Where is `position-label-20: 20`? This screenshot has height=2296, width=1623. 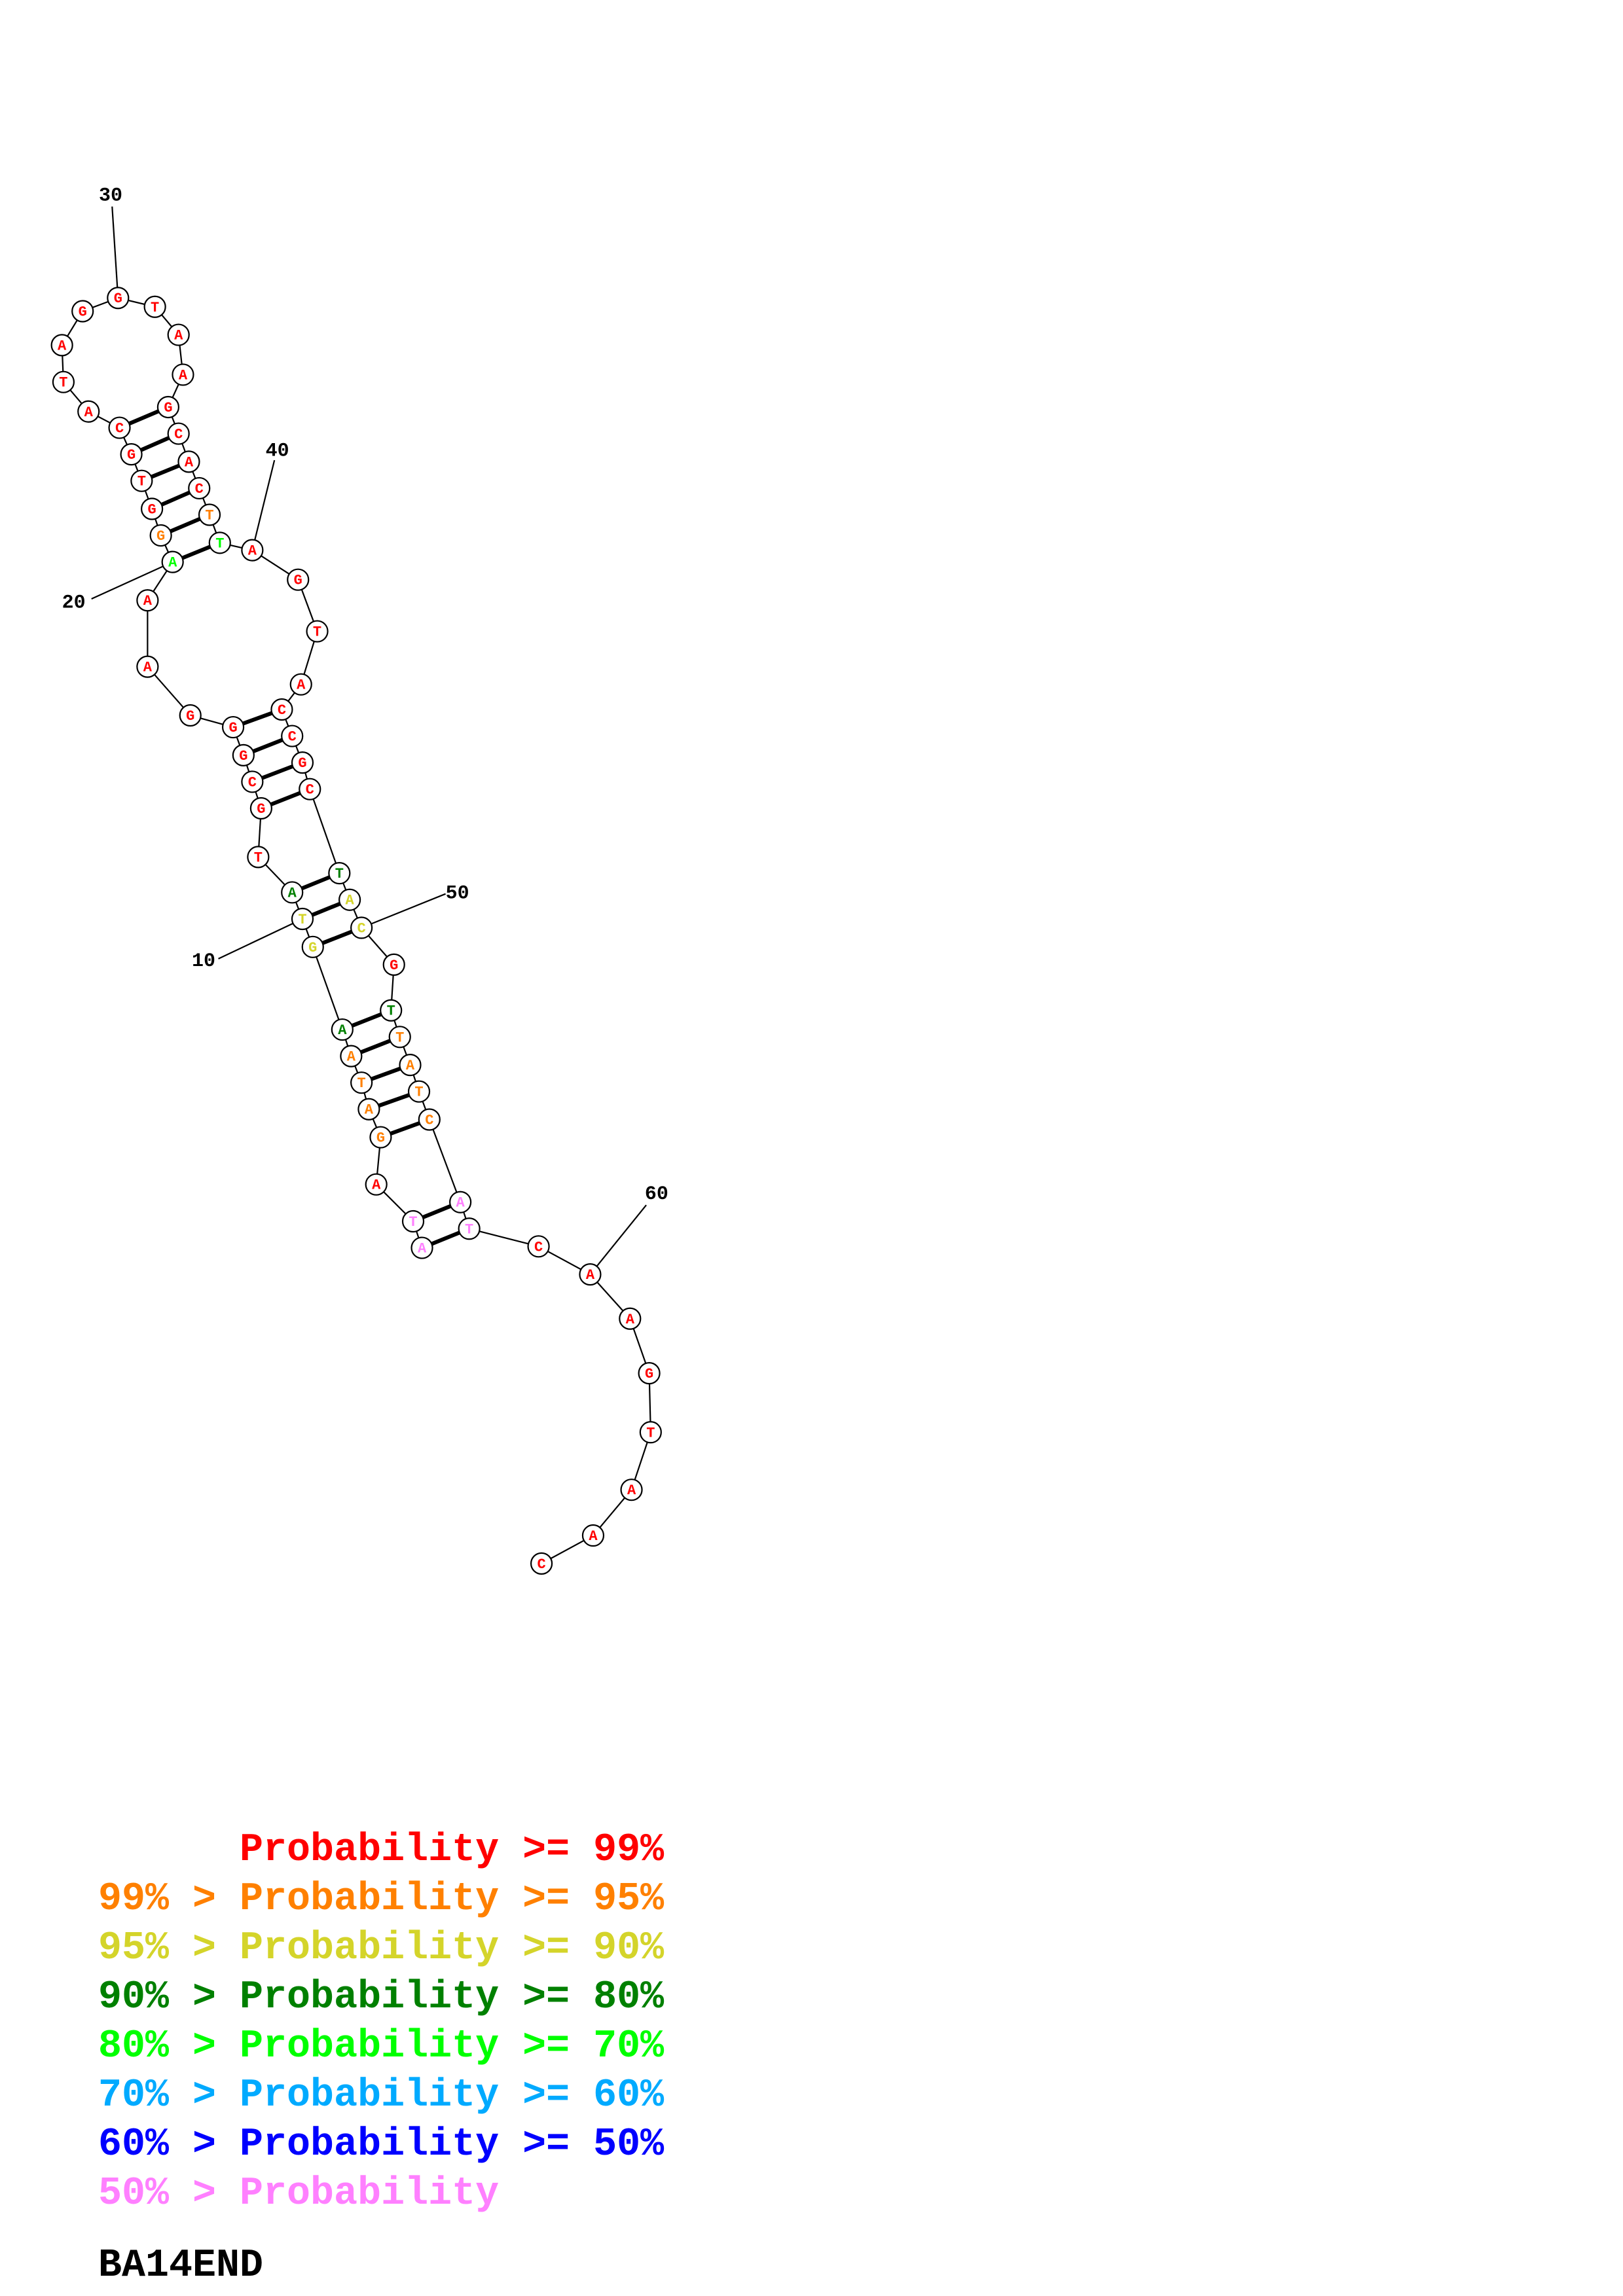
position-label-20: 20 is located at coordinates (74, 603).